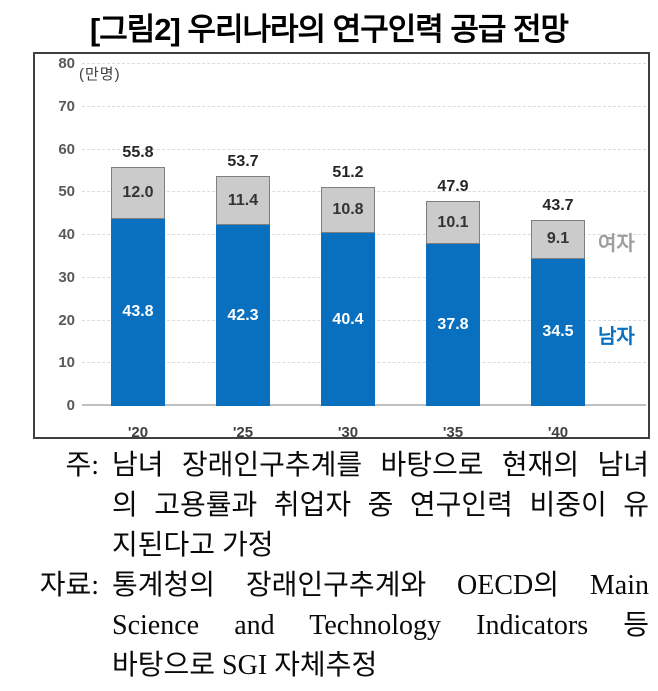 The image size is (658, 691). I want to click on bar-segment-female: 9.1, so click(558, 239).